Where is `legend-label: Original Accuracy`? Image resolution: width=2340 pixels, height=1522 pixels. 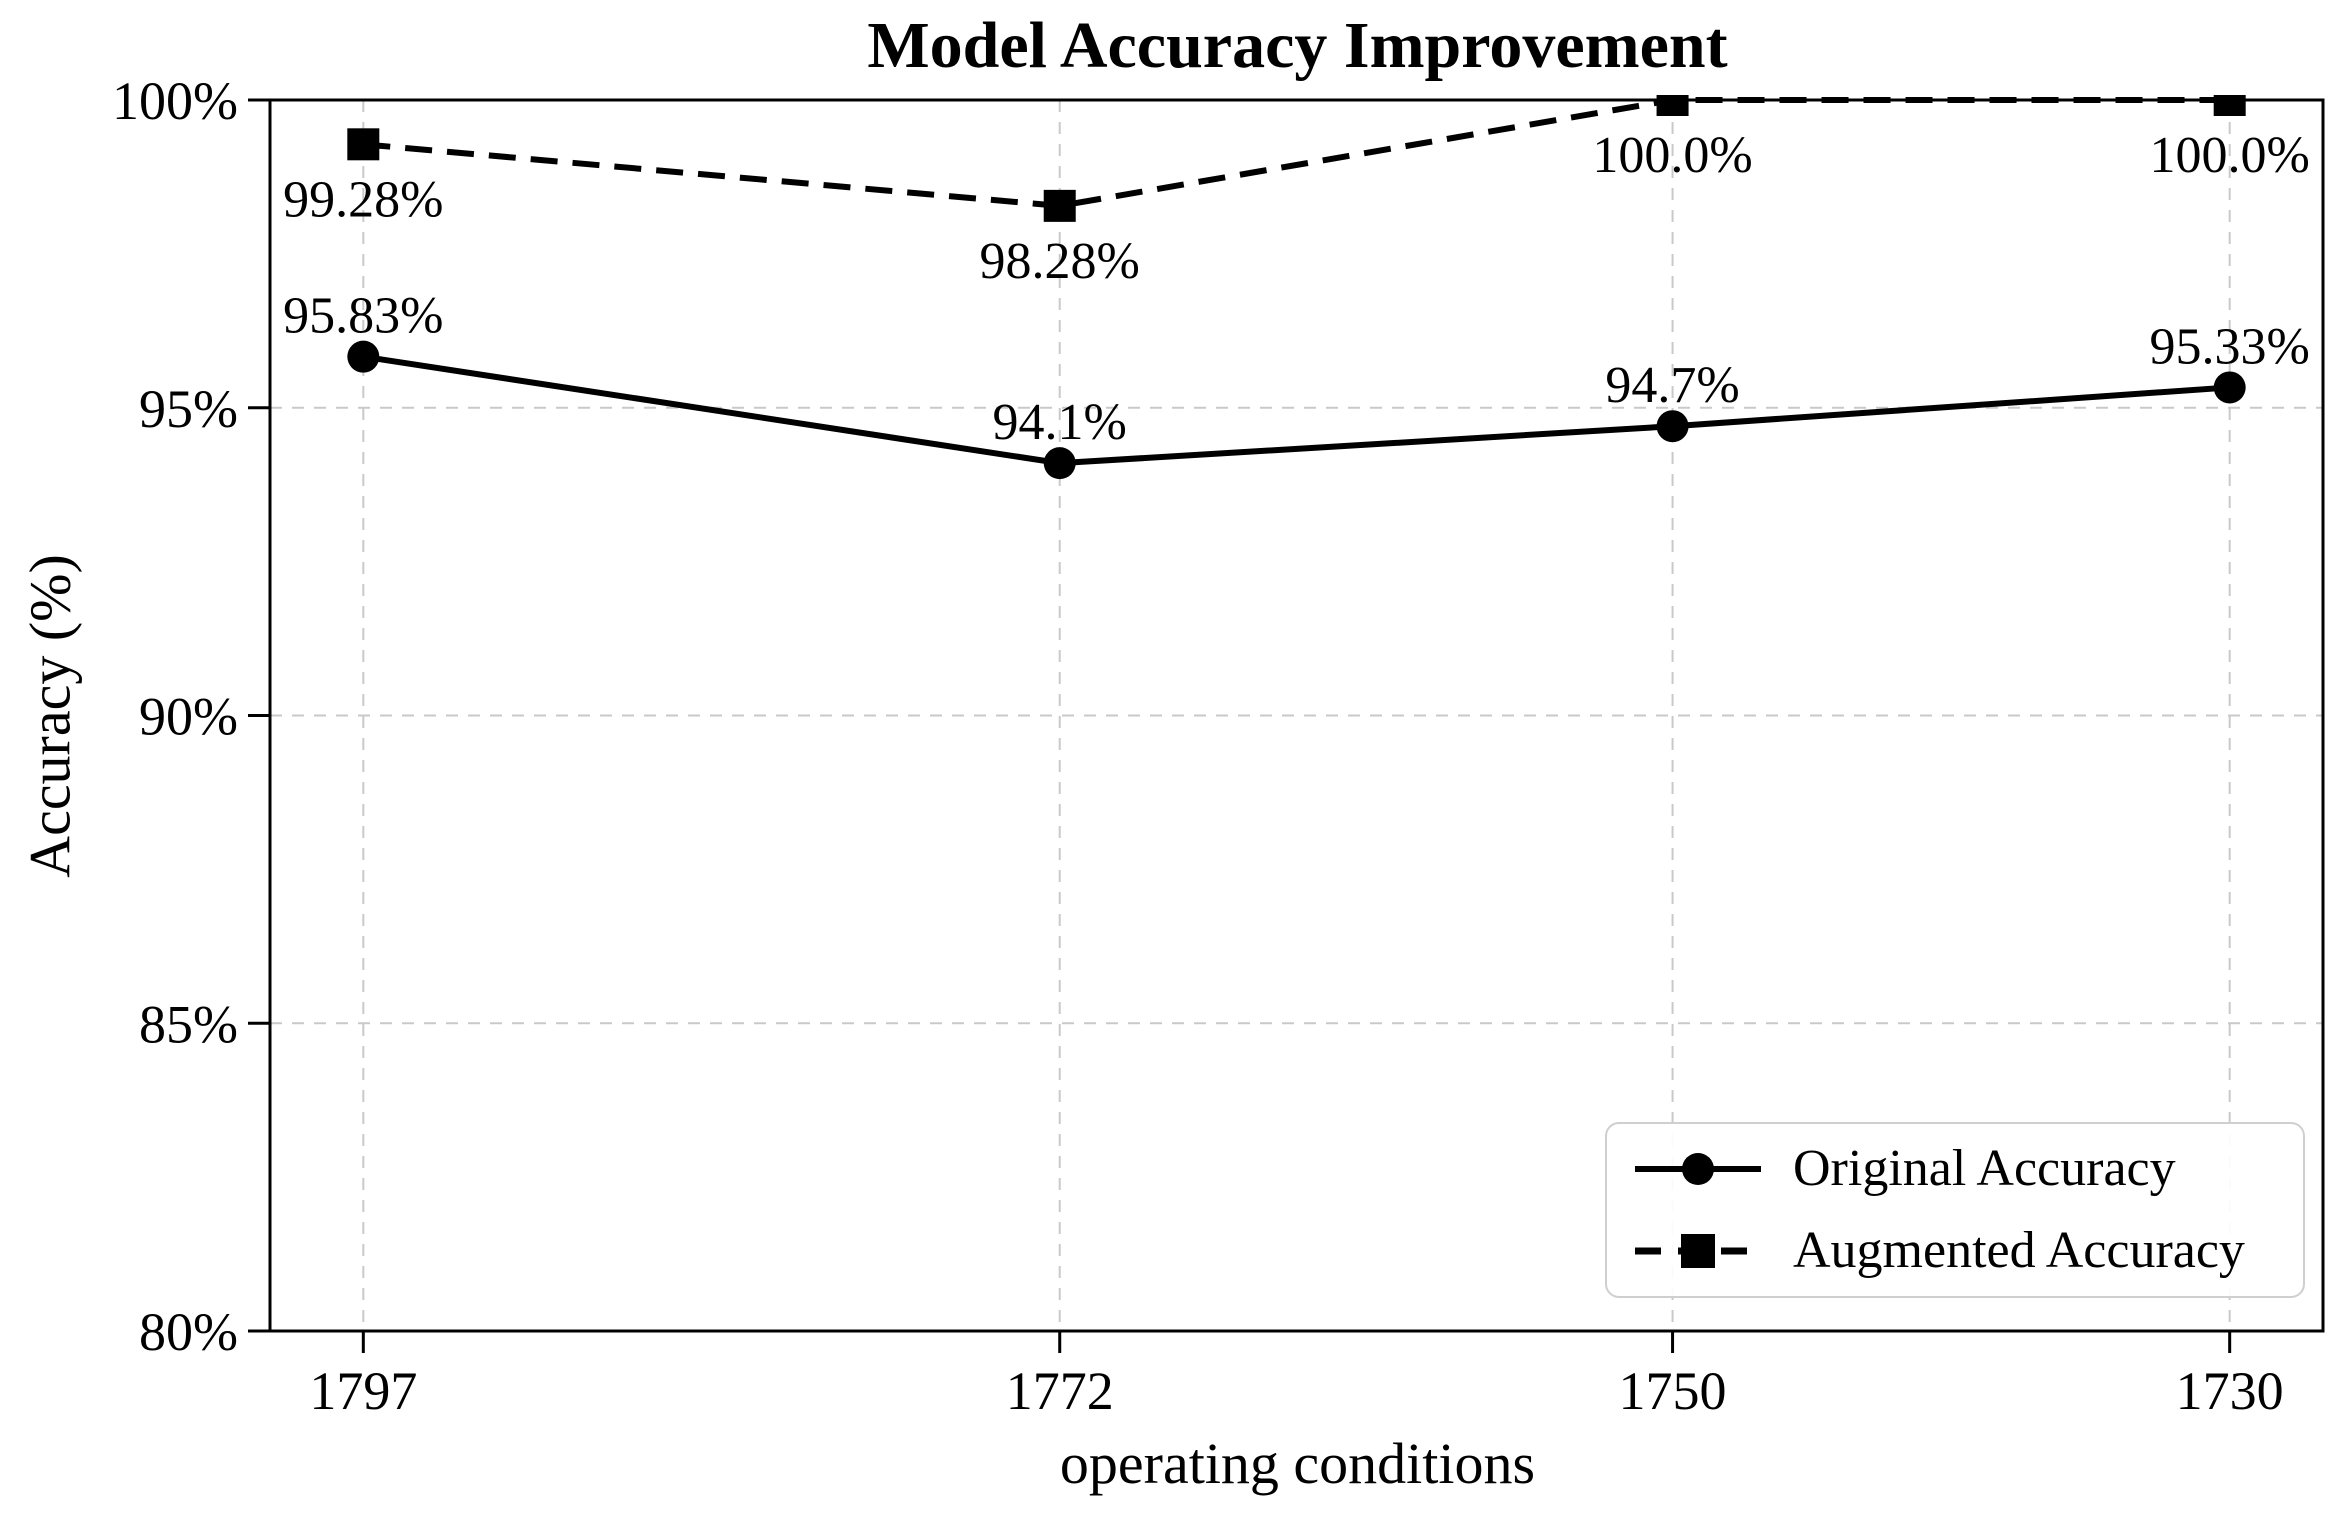 legend-label: Original Accuracy is located at coordinates (1984, 1168).